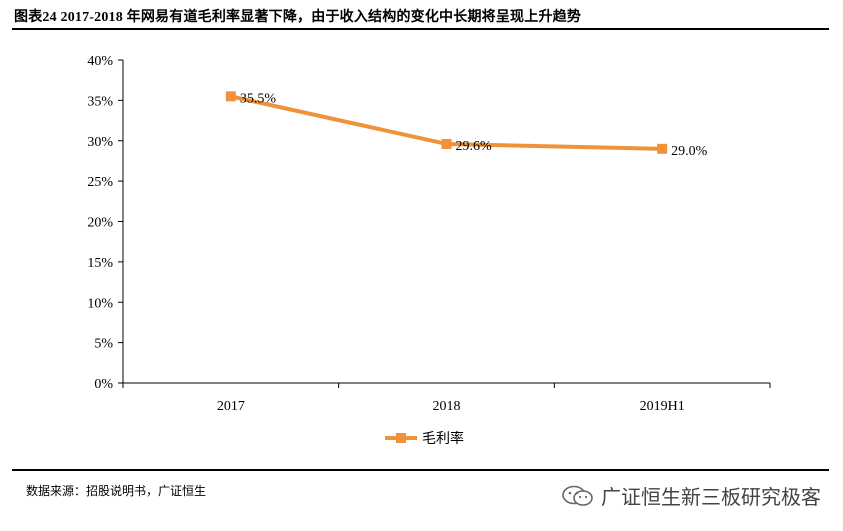 The image size is (843, 531). I want to click on y-tick-label: 5%, so click(103, 344).